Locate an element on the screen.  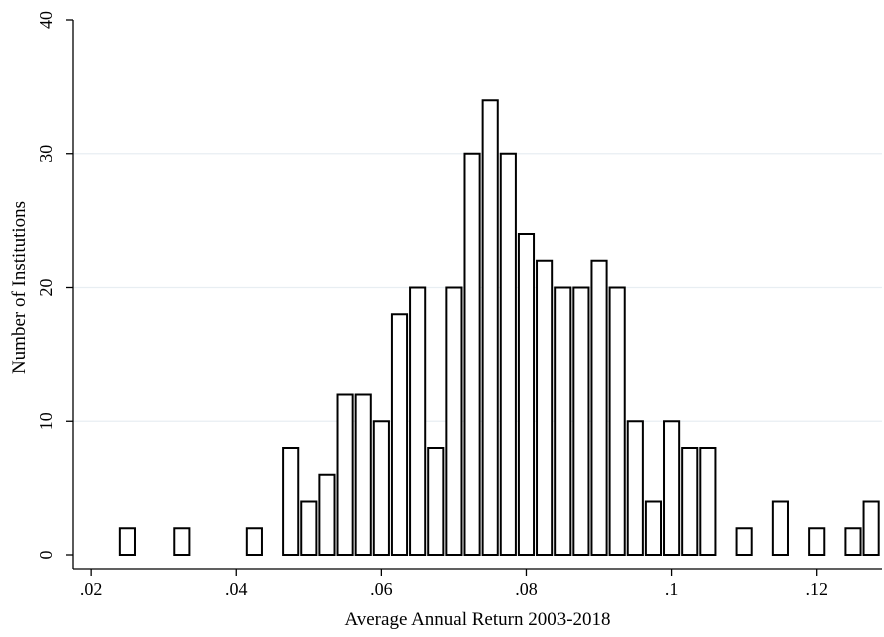
x-tick-label: .1 is located at coordinates (672, 589).